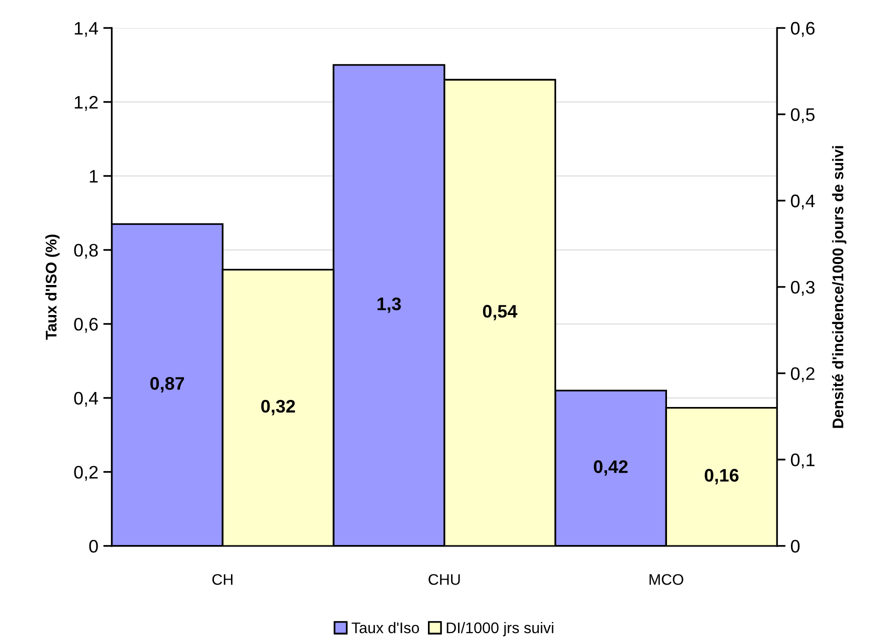  What do you see at coordinates (93, 546) in the screenshot?
I see `y-tick-label: 0` at bounding box center [93, 546].